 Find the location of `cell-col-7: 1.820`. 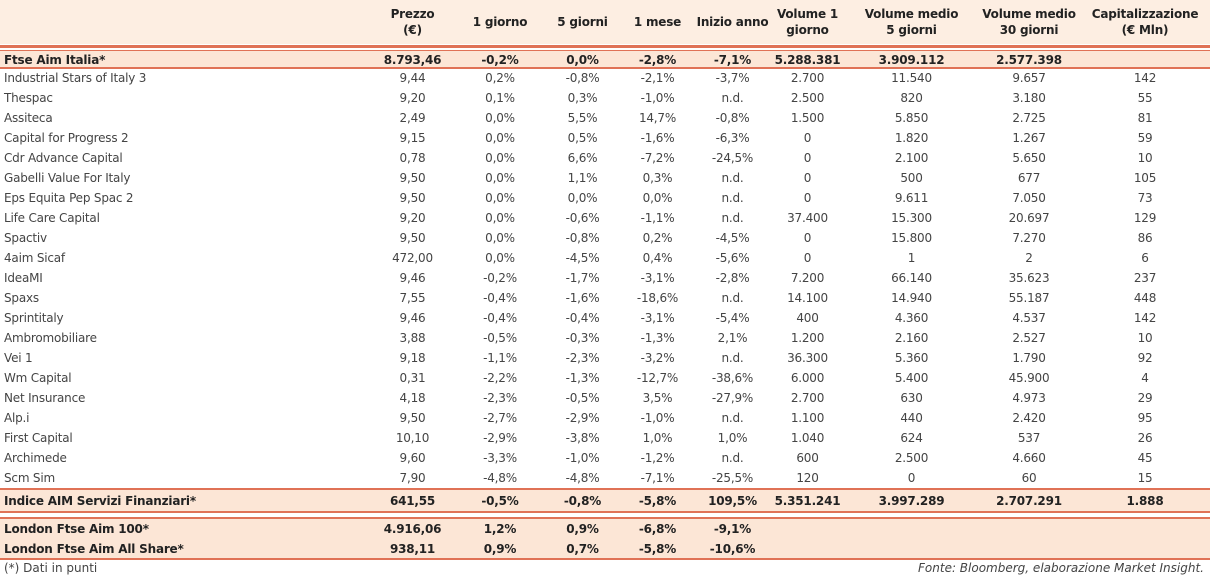

cell-col-7: 1.820 is located at coordinates (911, 138).